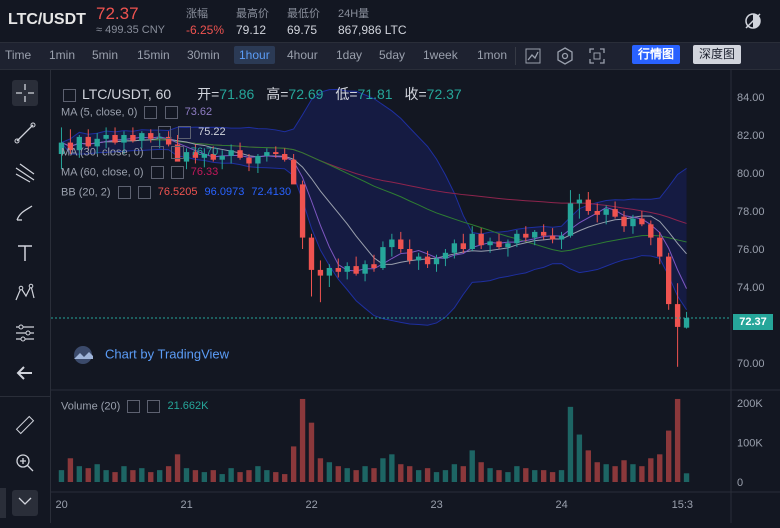  What do you see at coordinates (492, 55) in the screenshot?
I see `tf-1mon: 1mon` at bounding box center [492, 55].